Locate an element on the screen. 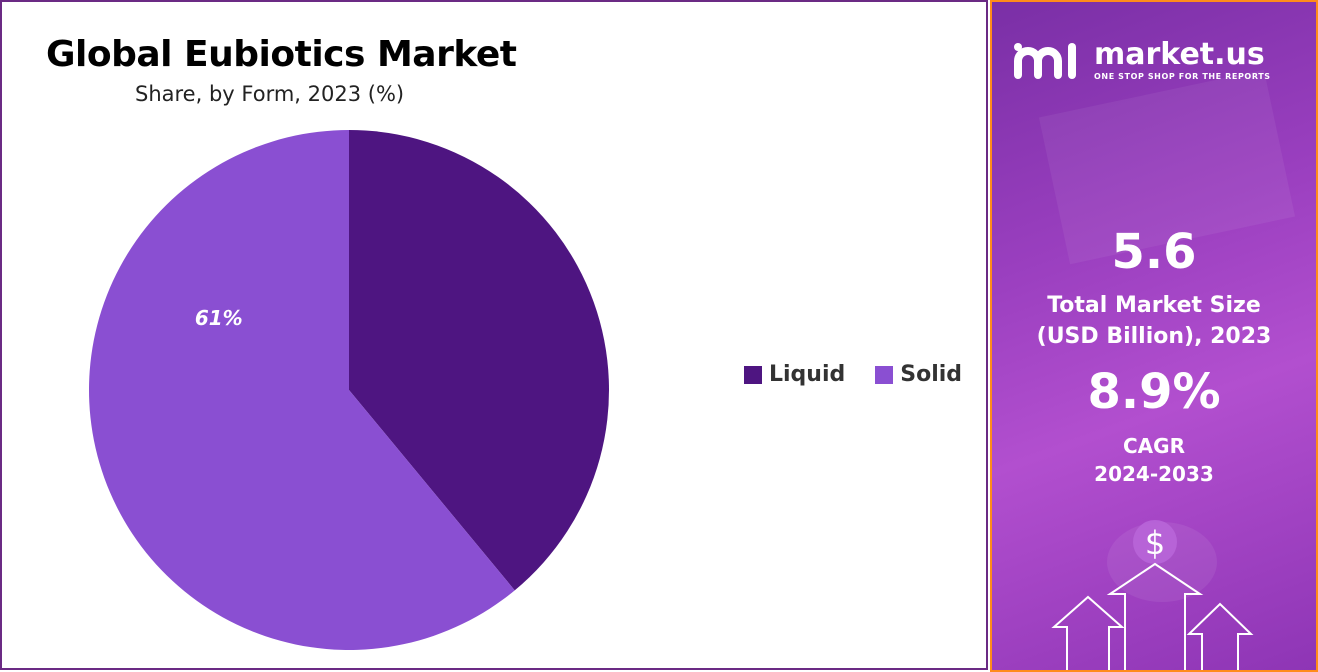 The image size is (1318, 672). chart-title: Global Eubiotics Market is located at coordinates (281, 54).